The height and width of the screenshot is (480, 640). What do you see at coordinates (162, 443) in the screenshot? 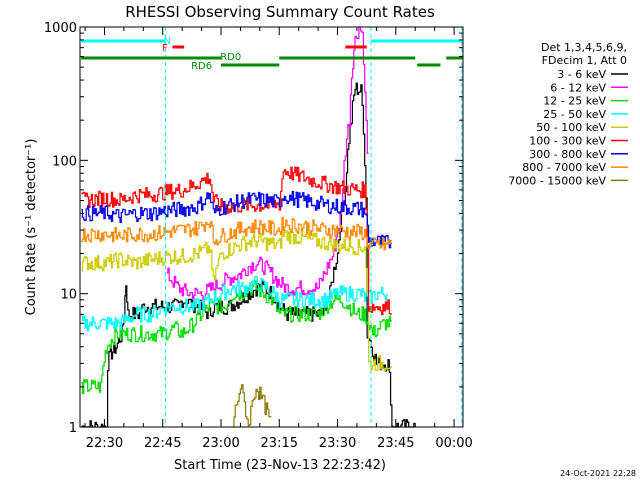
I see `x-tick-label-22-45: 22:45` at bounding box center [162, 443].